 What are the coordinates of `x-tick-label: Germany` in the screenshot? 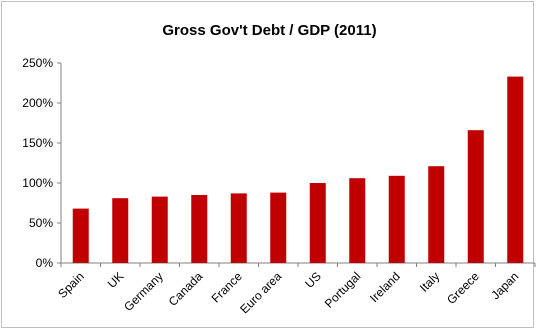 It's located at (143, 291).